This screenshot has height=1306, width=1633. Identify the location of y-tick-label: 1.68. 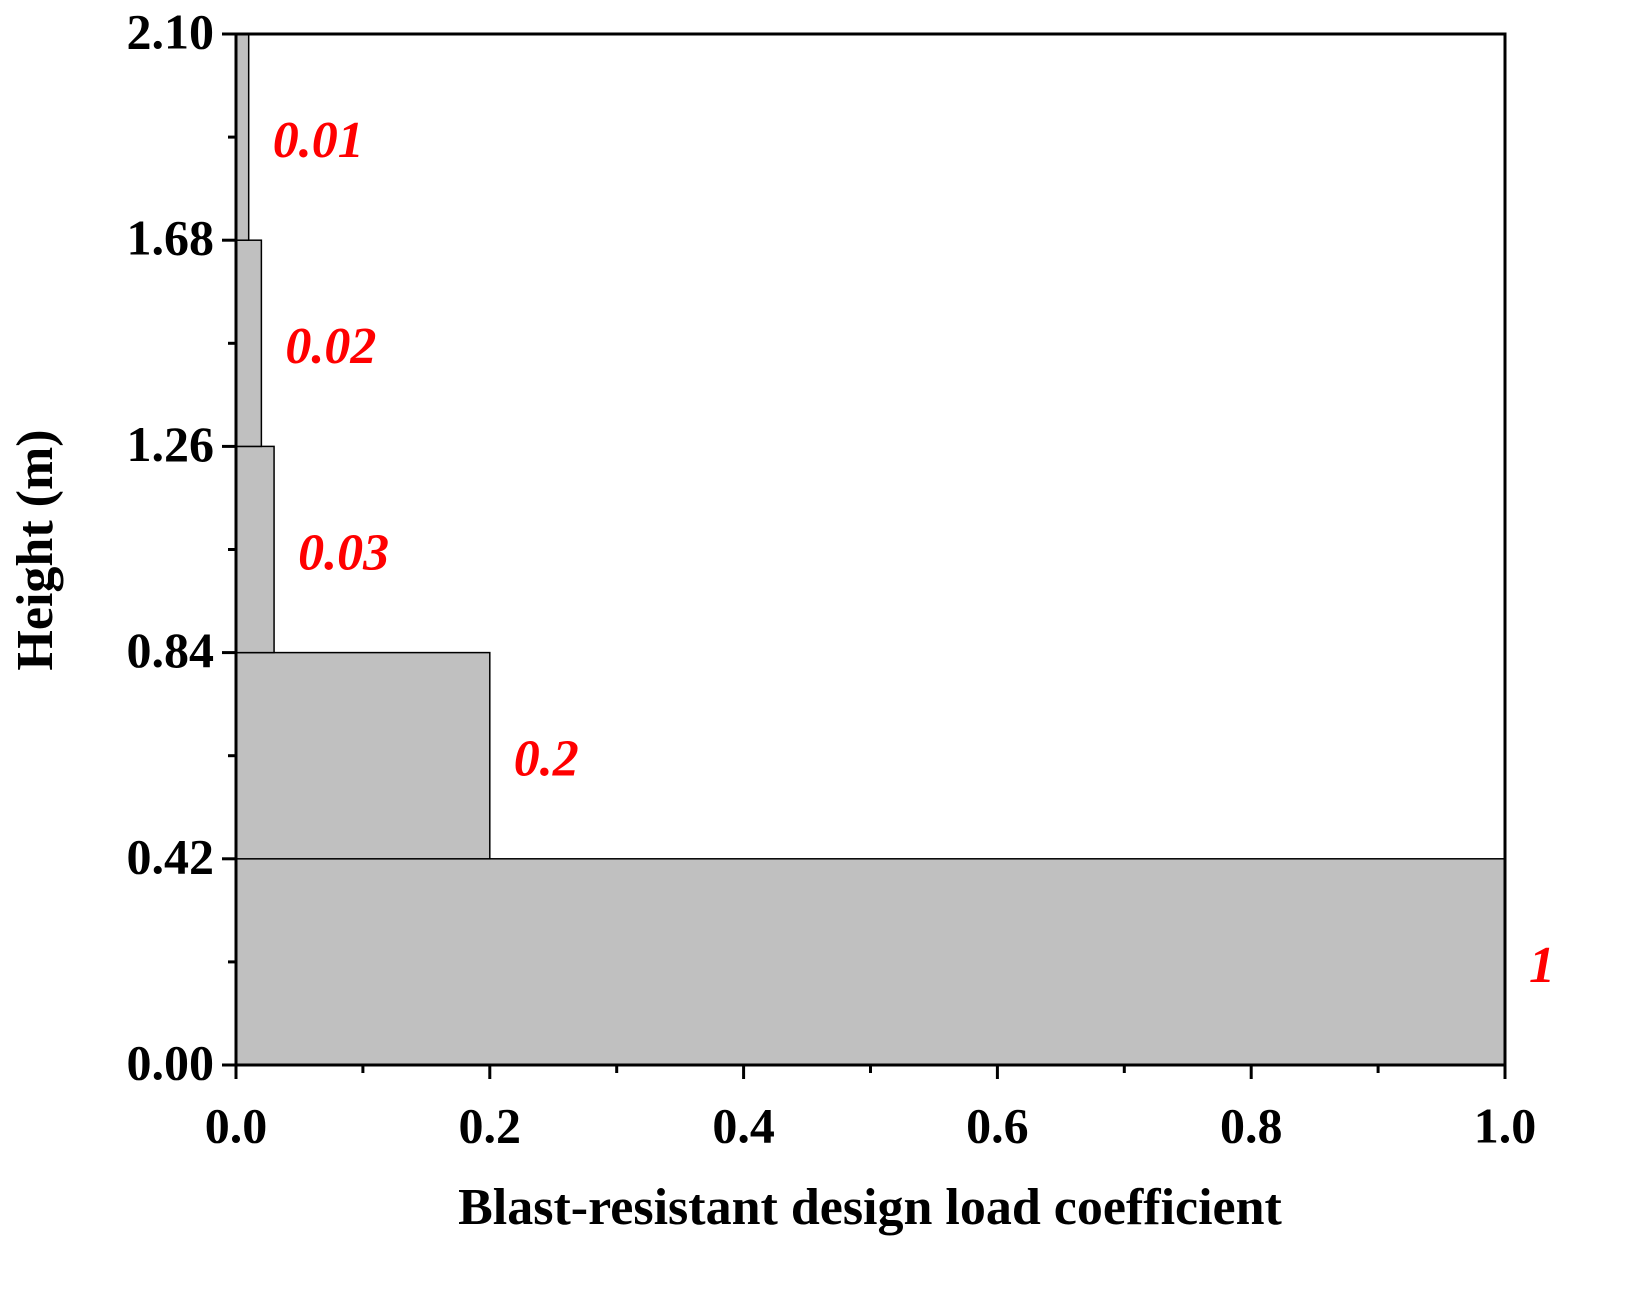
(171, 238).